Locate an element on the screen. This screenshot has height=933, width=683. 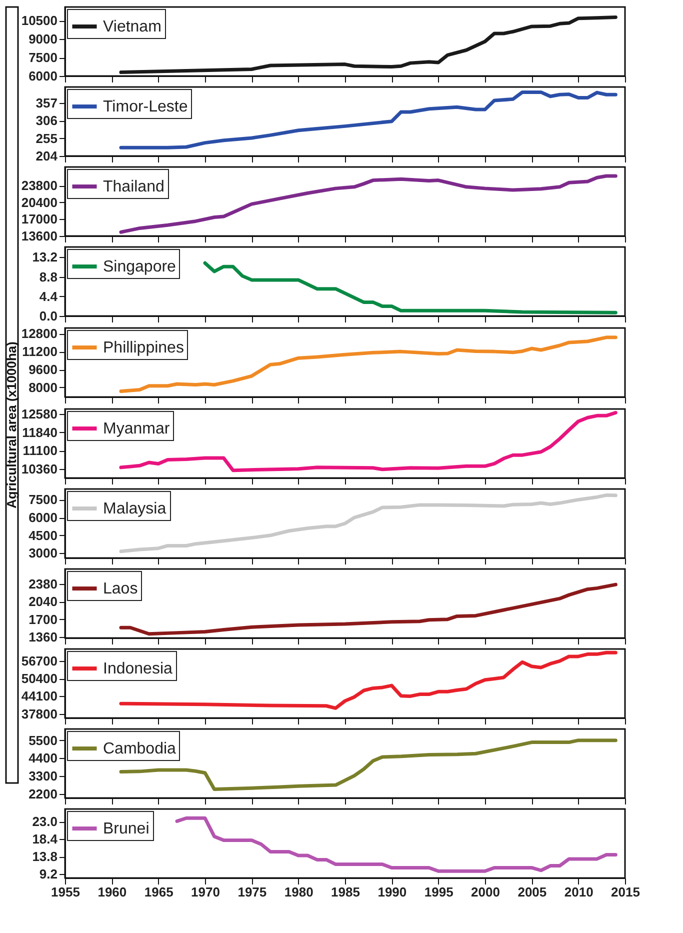
y-tick-label: 11200 is located at coordinates (40, 352).